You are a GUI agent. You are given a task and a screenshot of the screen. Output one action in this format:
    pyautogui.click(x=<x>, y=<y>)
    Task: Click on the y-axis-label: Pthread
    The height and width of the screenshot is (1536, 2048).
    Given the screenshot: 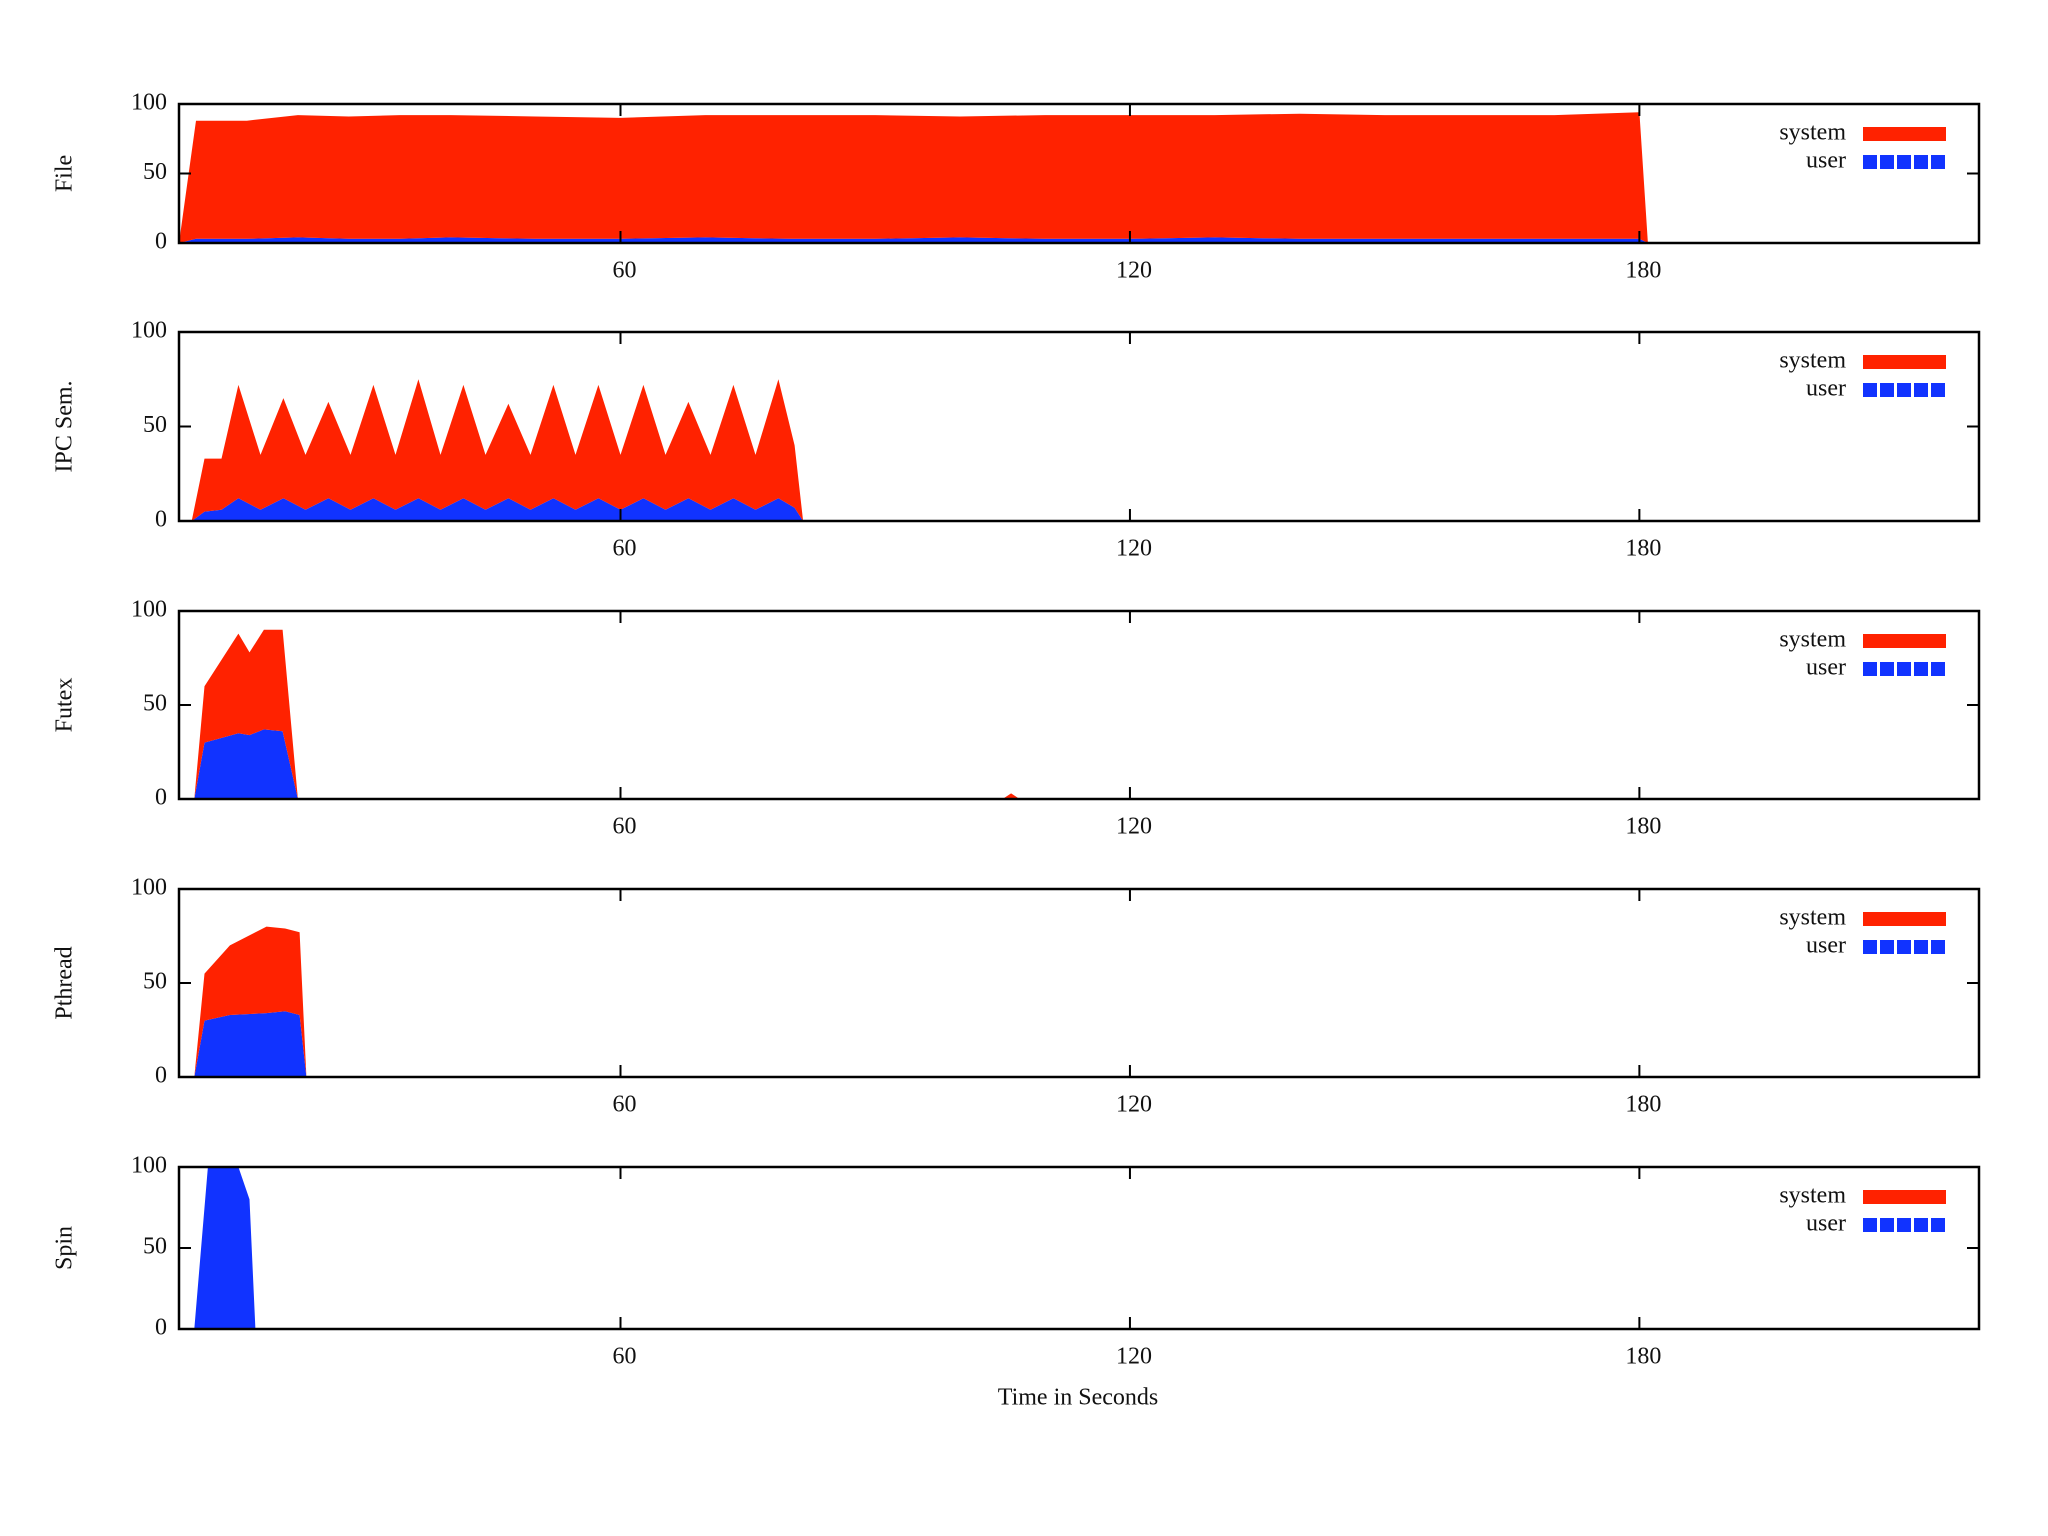 What is the action you would take?
    pyautogui.click(x=65, y=982)
    